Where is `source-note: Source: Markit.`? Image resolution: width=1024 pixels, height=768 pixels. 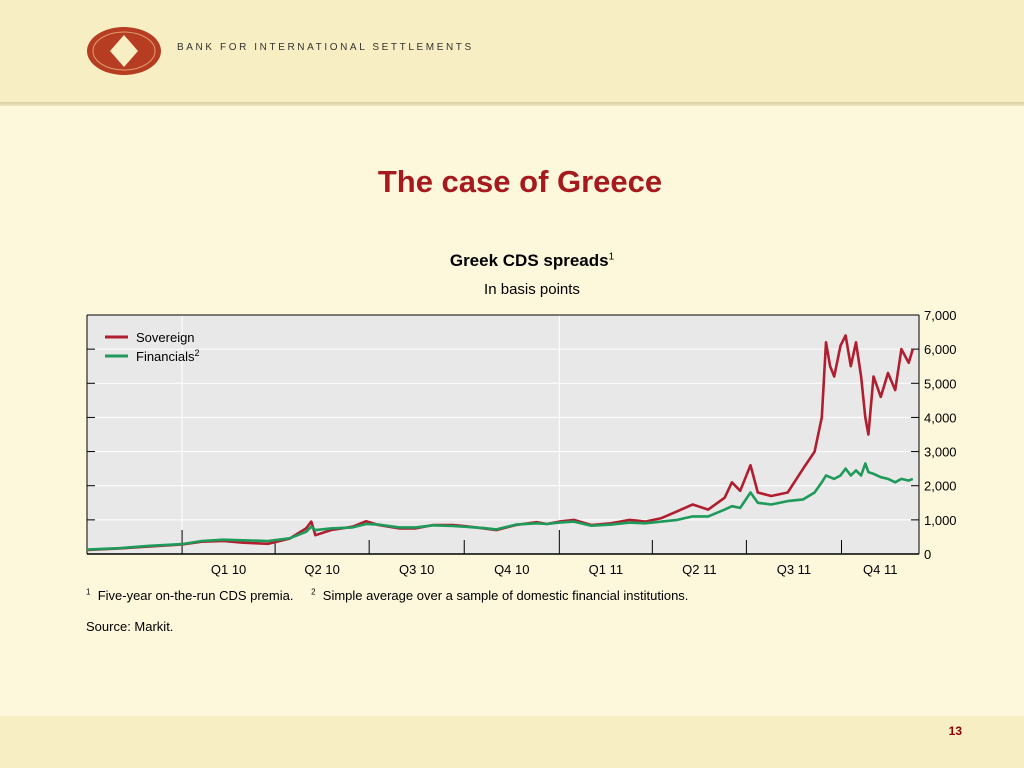 source-note: Source: Markit. is located at coordinates (130, 626).